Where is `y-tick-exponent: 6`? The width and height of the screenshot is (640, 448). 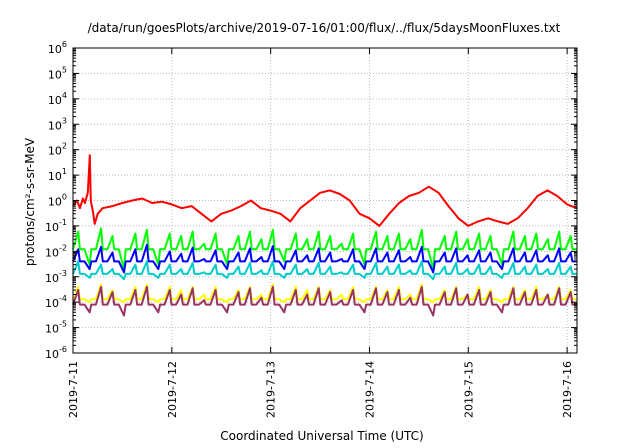 y-tick-exponent: 6 is located at coordinates (64, 44).